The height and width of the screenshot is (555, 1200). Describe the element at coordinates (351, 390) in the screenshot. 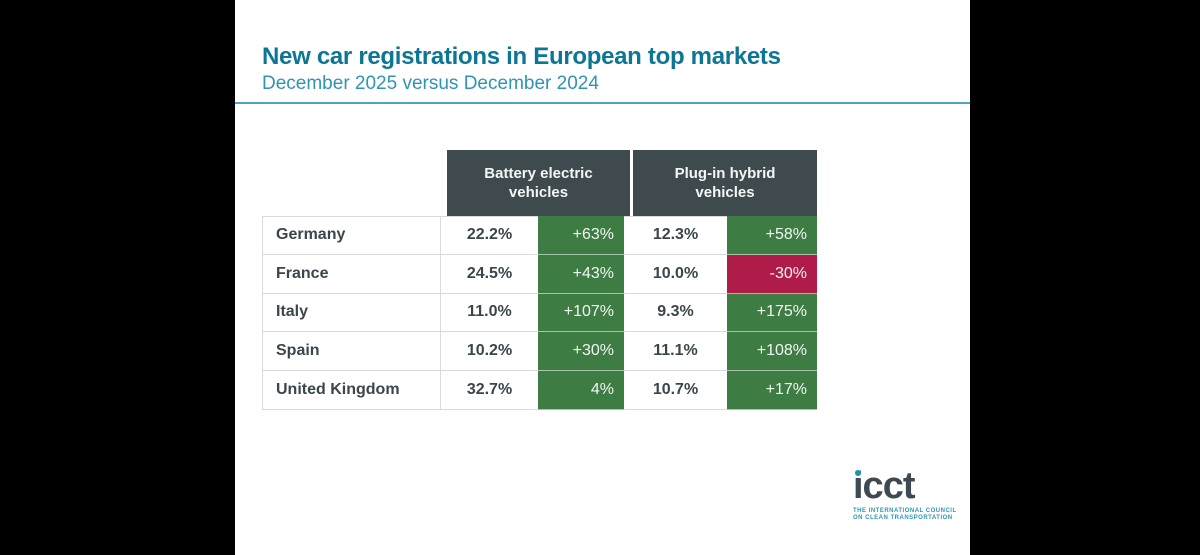

I see `country-label: United Kingdom` at that location.